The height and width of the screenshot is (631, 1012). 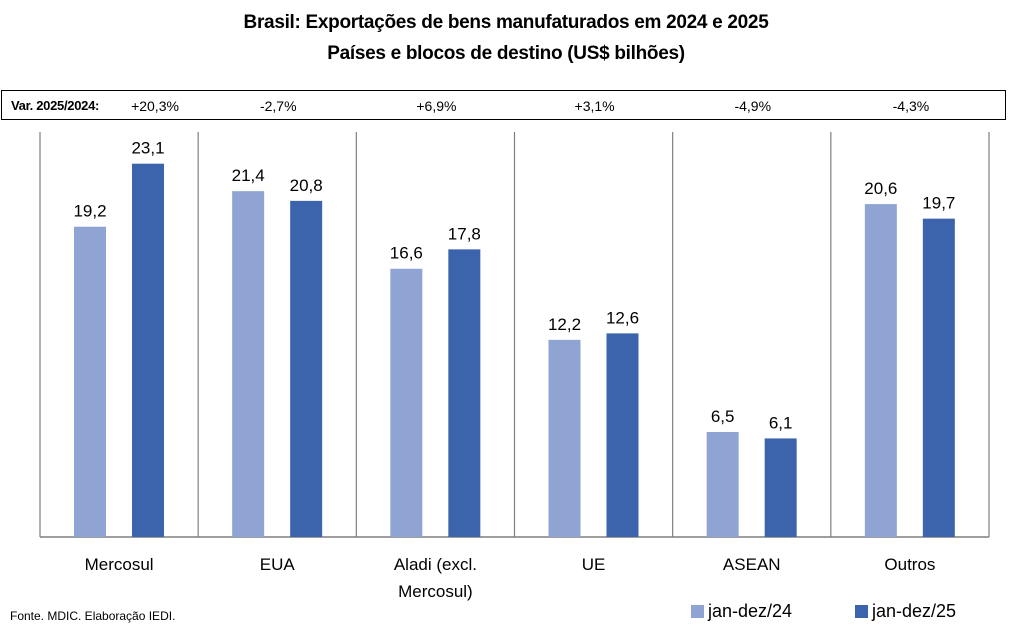 What do you see at coordinates (723, 416) in the screenshot?
I see `data-label: 6,5` at bounding box center [723, 416].